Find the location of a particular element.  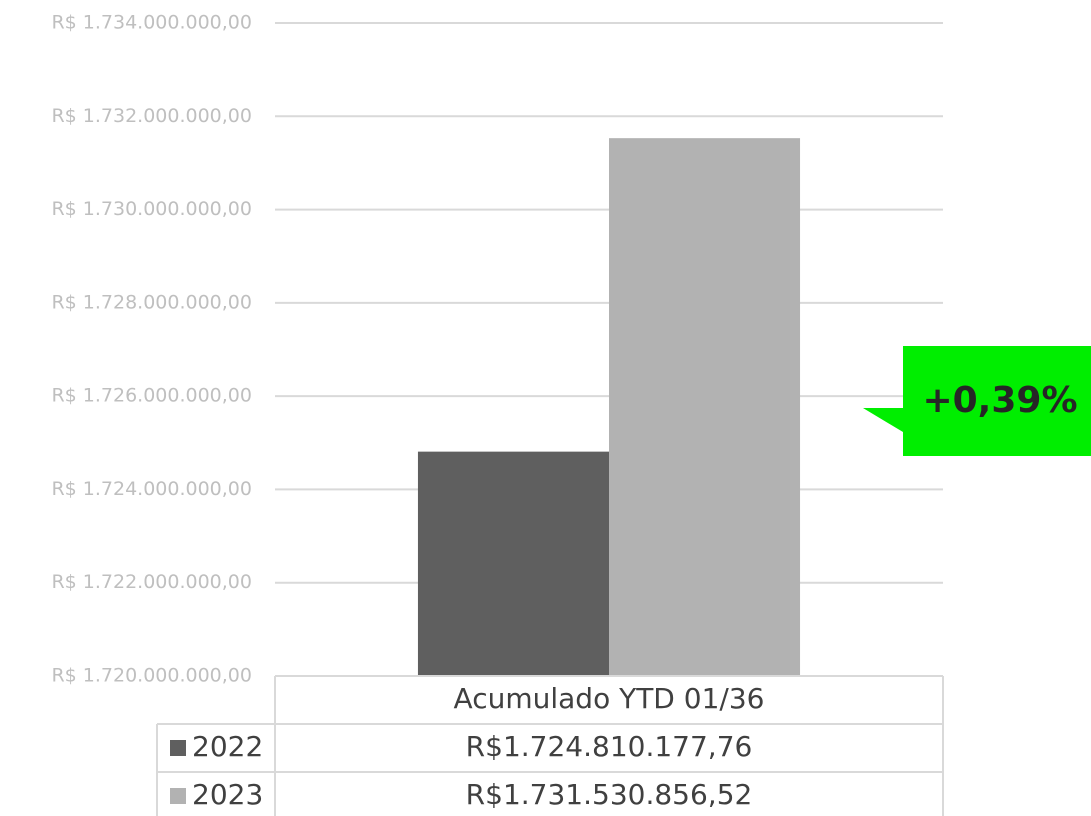

table-value: R$1.724.810.177,76 is located at coordinates (609, 746).